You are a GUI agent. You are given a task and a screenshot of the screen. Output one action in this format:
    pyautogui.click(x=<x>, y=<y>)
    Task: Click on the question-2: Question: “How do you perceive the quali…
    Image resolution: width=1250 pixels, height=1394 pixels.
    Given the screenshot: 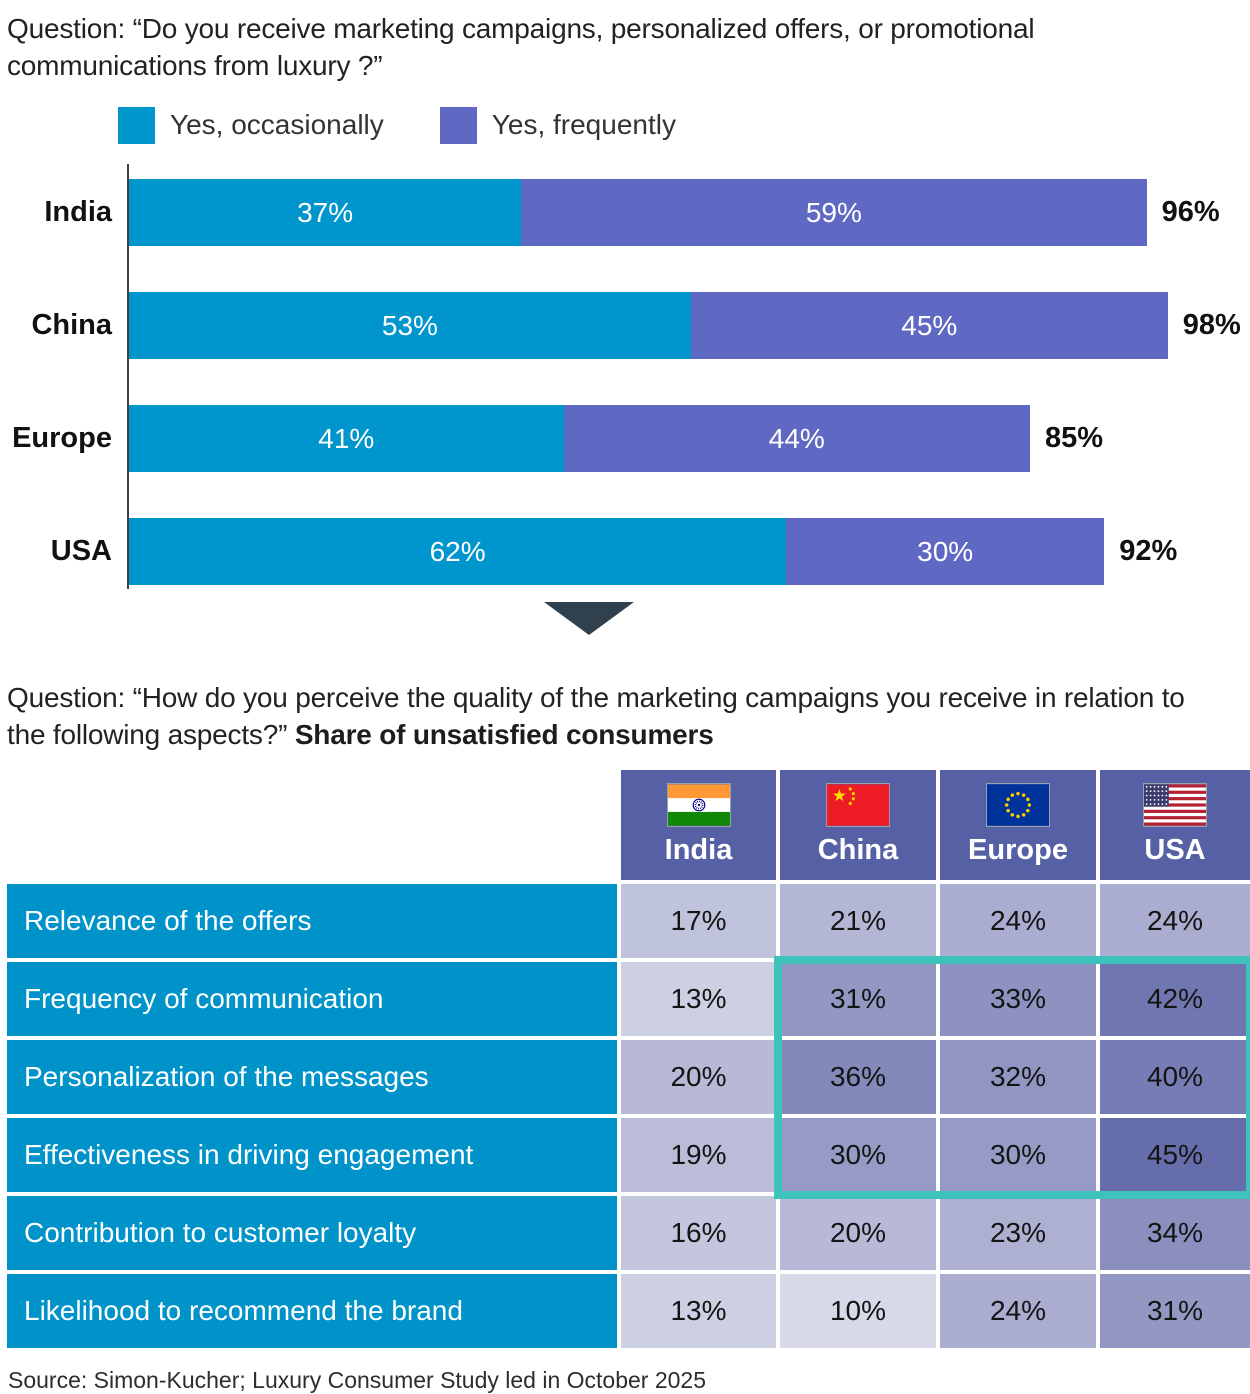 What is the action you would take?
    pyautogui.click(x=604, y=716)
    